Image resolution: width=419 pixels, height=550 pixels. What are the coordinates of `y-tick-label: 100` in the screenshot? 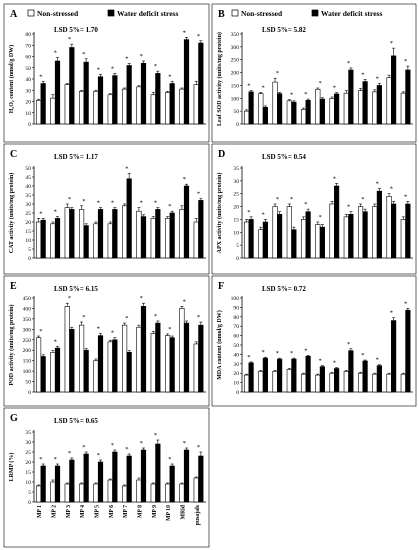 It's located at (235, 99).